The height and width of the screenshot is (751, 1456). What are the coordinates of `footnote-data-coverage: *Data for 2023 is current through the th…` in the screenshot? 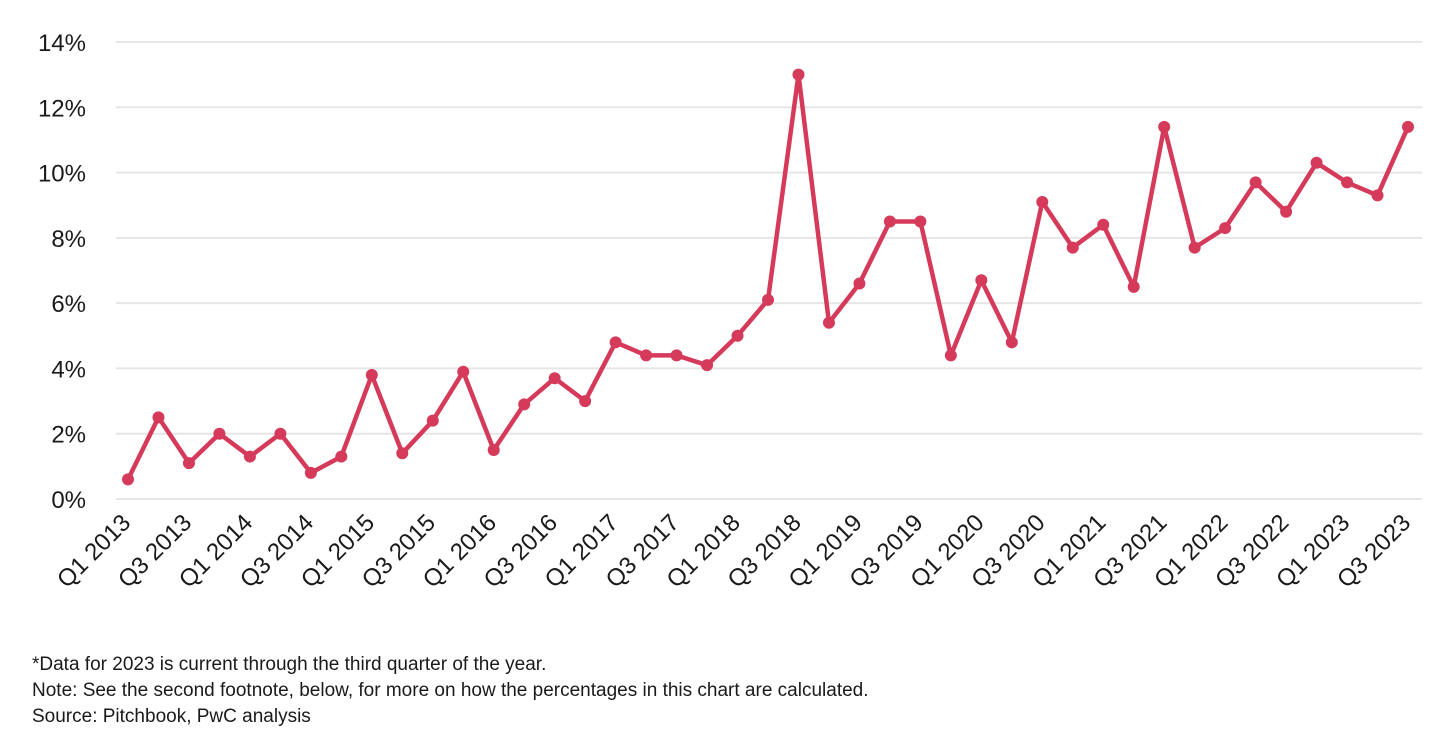 It's located at (289, 664).